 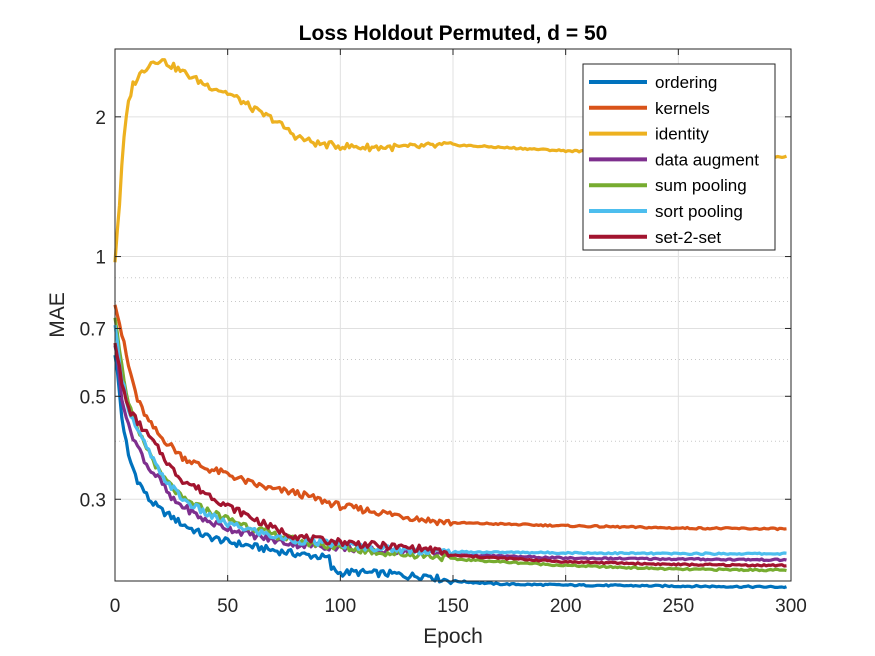 What do you see at coordinates (453, 33) in the screenshot?
I see `chart-title: Loss Holdout Permuted, d = 50` at bounding box center [453, 33].